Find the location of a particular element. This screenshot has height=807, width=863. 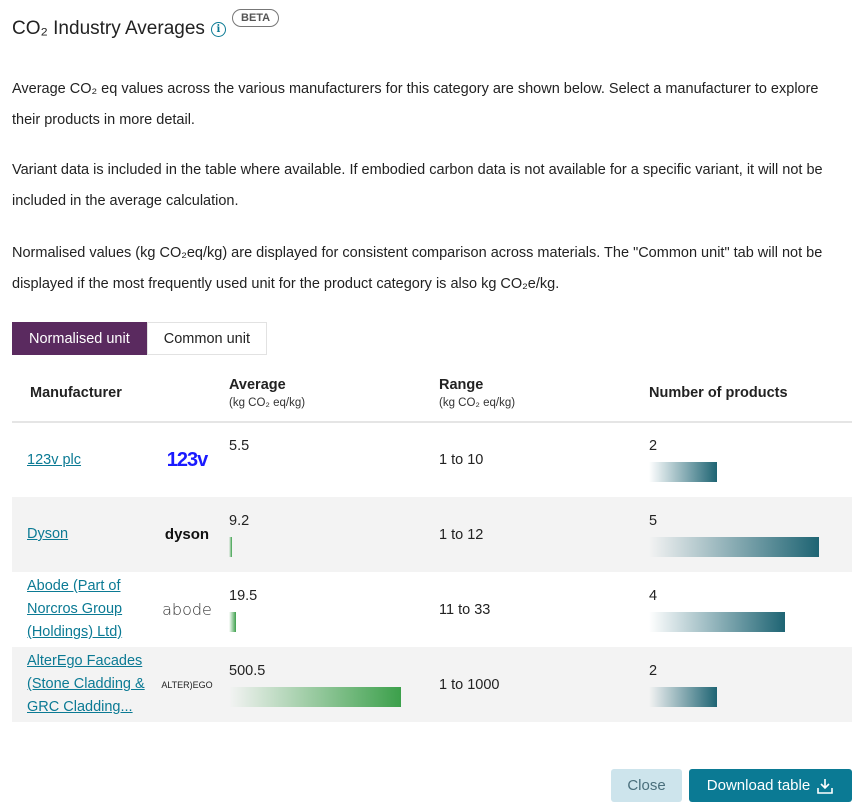

products-cell: 5 is located at coordinates (750, 534).